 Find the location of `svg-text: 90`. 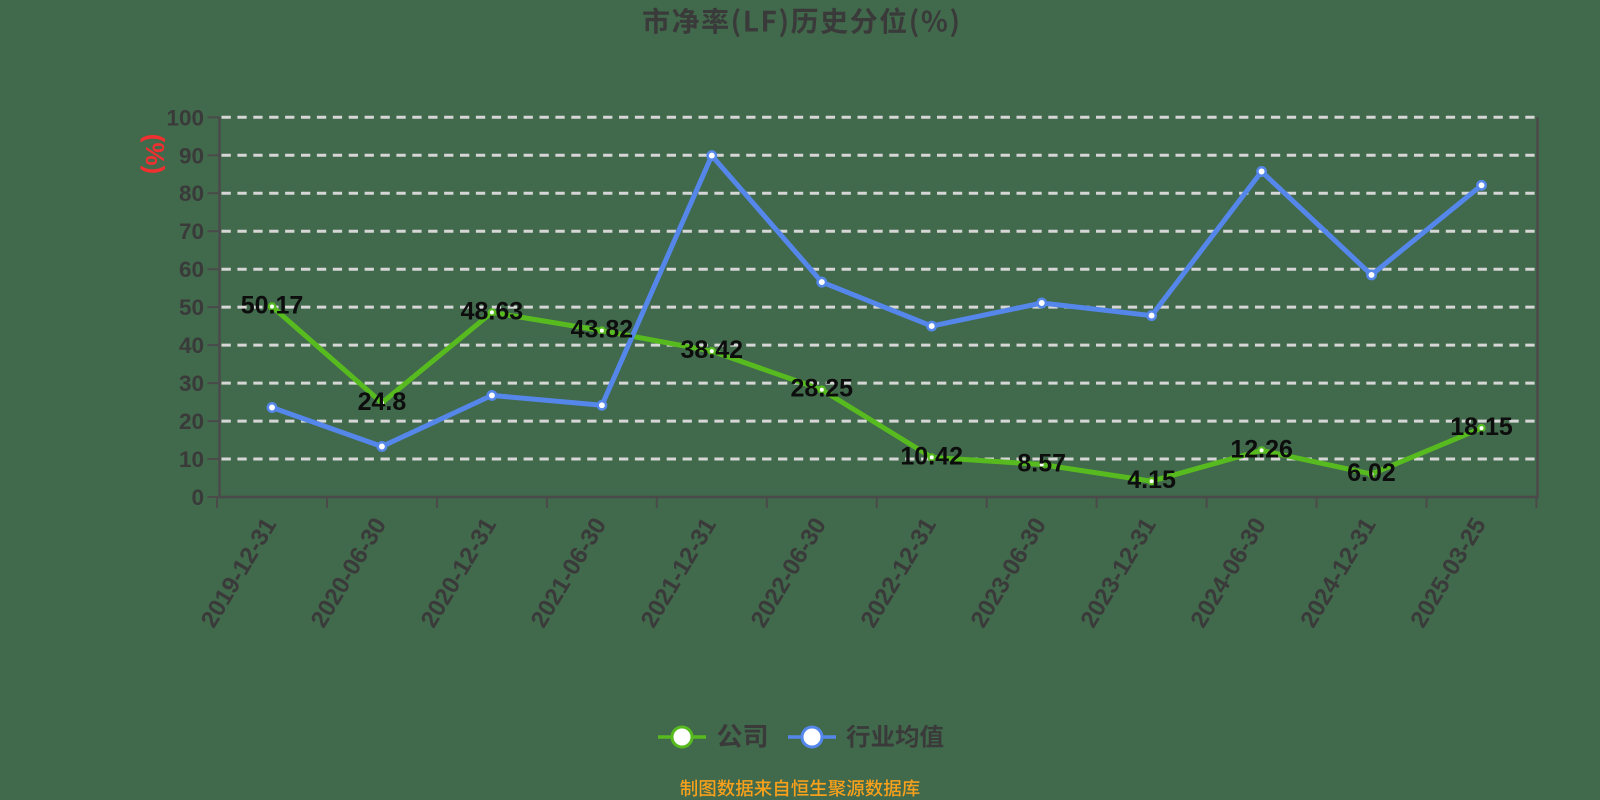

svg-text: 90 is located at coordinates (191, 155).